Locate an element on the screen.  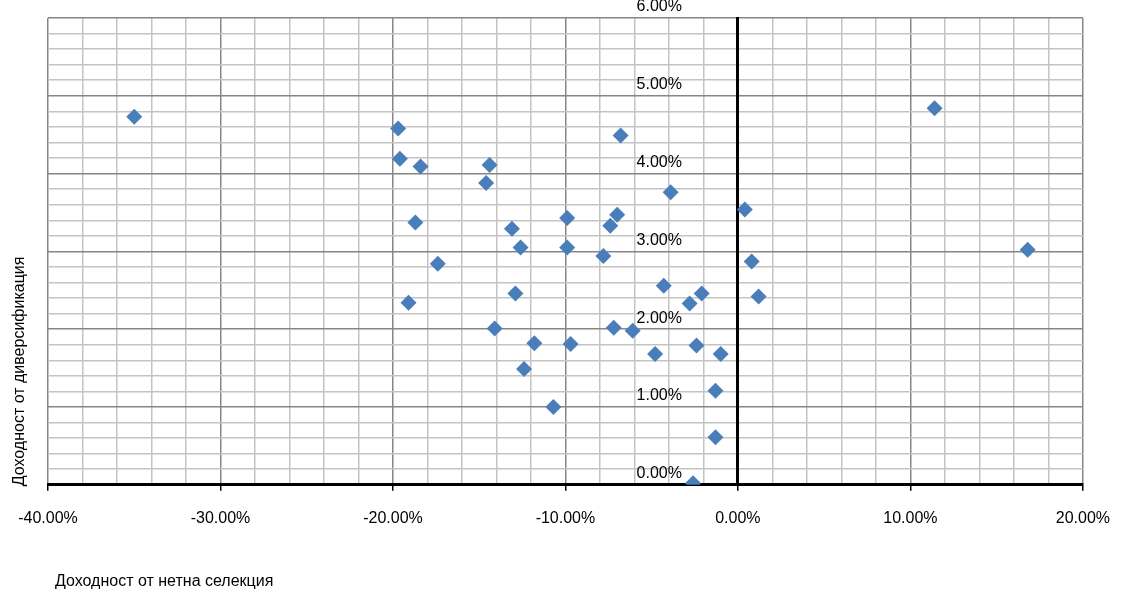
y-tick-label: 6.00% is located at coordinates (659, 7).